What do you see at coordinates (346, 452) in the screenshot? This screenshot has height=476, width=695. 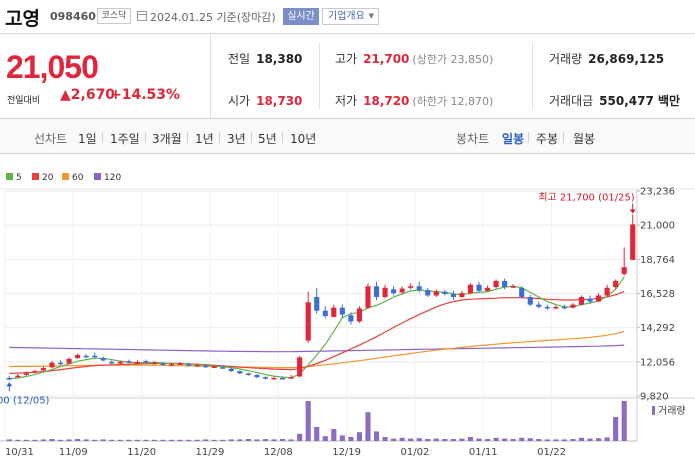 I see `x-tick-label: 12/19` at bounding box center [346, 452].